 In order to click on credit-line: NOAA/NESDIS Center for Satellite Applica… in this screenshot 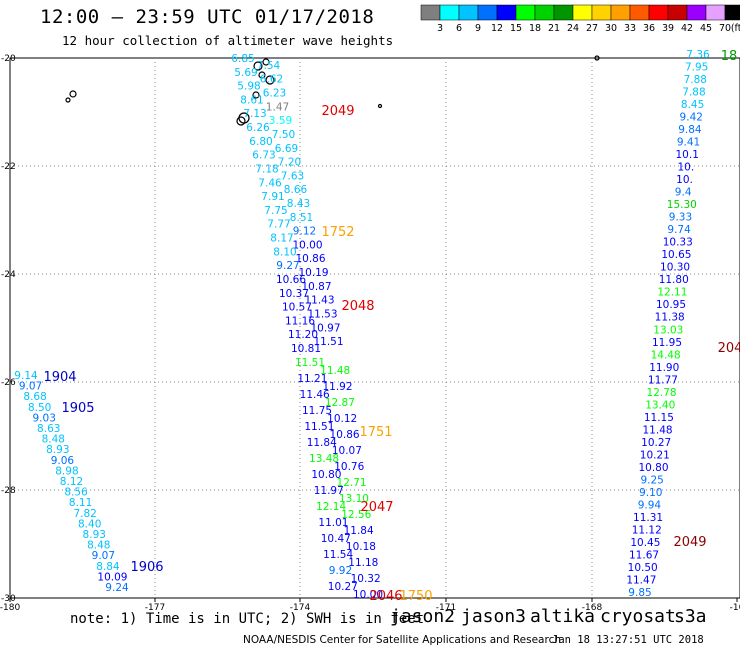, I will do `click(402, 640)`.